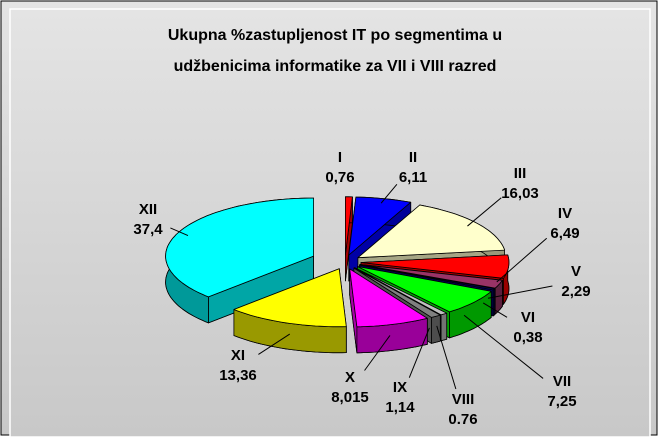  Describe the element at coordinates (148, 229) in the screenshot. I see `data-label: 37,4` at that location.